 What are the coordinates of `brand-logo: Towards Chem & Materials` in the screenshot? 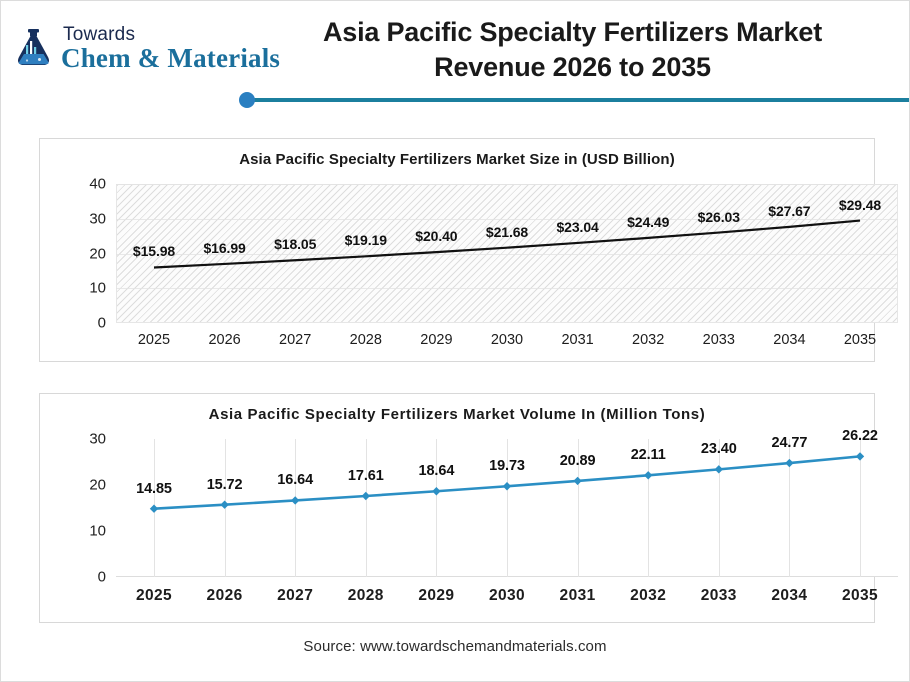 It's located at (147, 48).